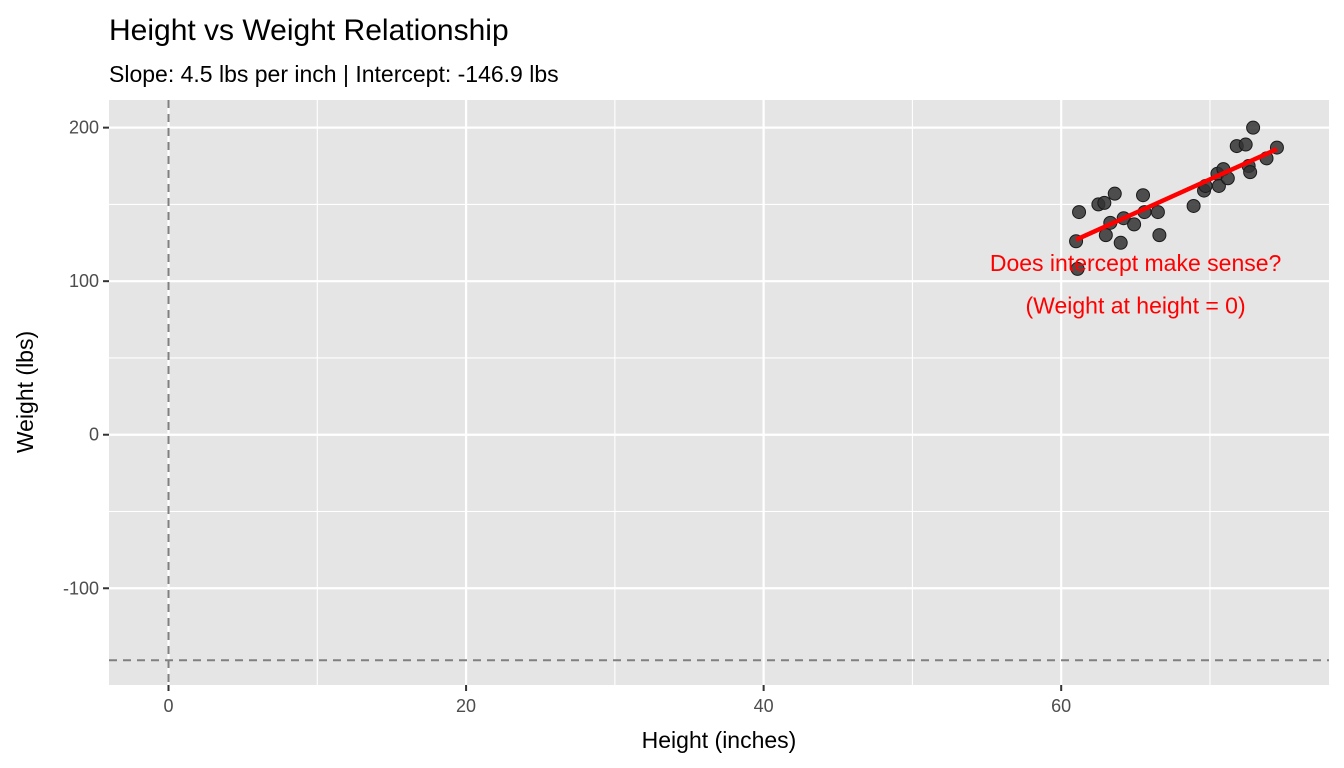 Image resolution: width=1344 pixels, height=768 pixels. Describe the element at coordinates (81, 588) in the screenshot. I see `y-tick-label: -100` at that location.